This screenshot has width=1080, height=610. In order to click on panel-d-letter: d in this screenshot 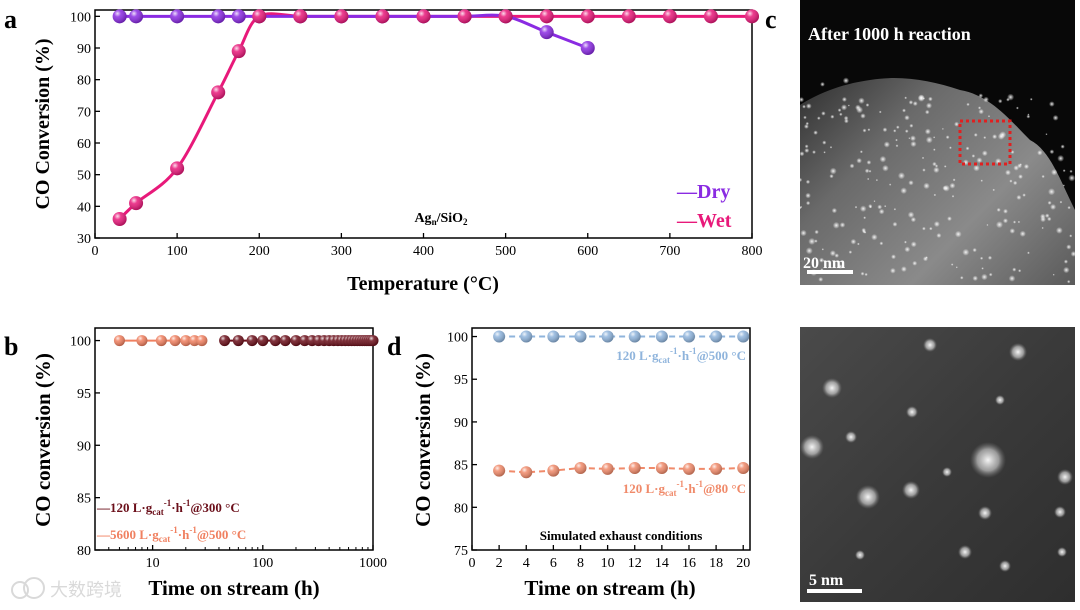, I will do `click(394, 346)`.